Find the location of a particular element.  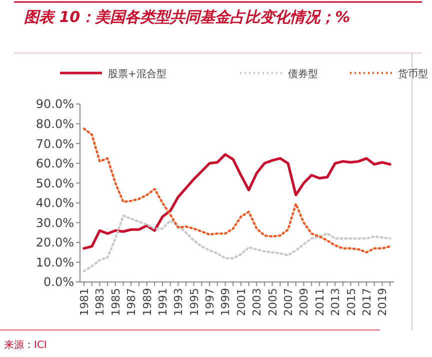

x-tick-label: 1999 is located at coordinates (225, 302).